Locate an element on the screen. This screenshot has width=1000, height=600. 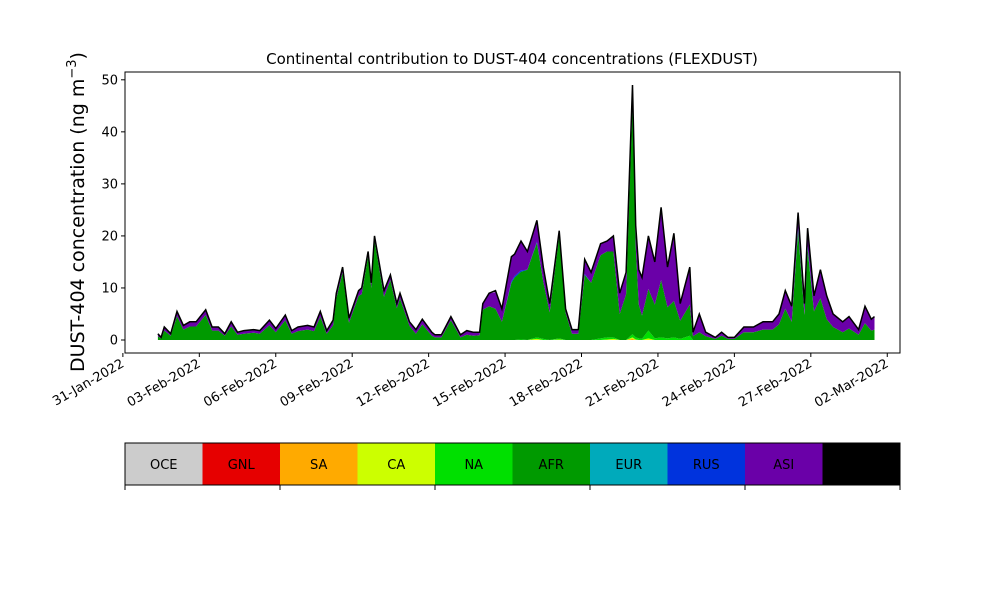
y-axis-label: DUST-404 concentration (ng m−3) is located at coordinates (77, 212).